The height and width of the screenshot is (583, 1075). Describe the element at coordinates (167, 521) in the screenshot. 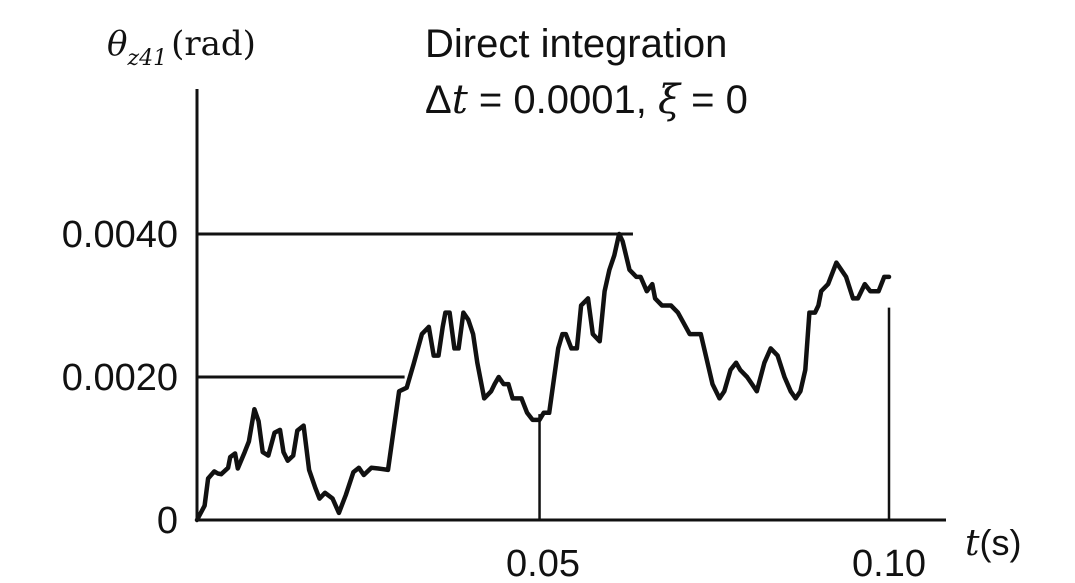

I see `y-tick-label-0: 0` at that location.